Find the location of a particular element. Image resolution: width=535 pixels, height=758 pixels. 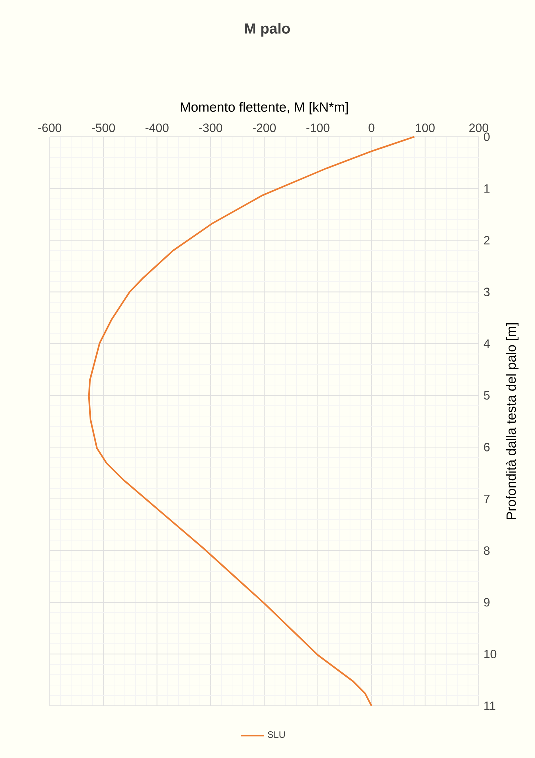

legend-label: SLU is located at coordinates (277, 735).